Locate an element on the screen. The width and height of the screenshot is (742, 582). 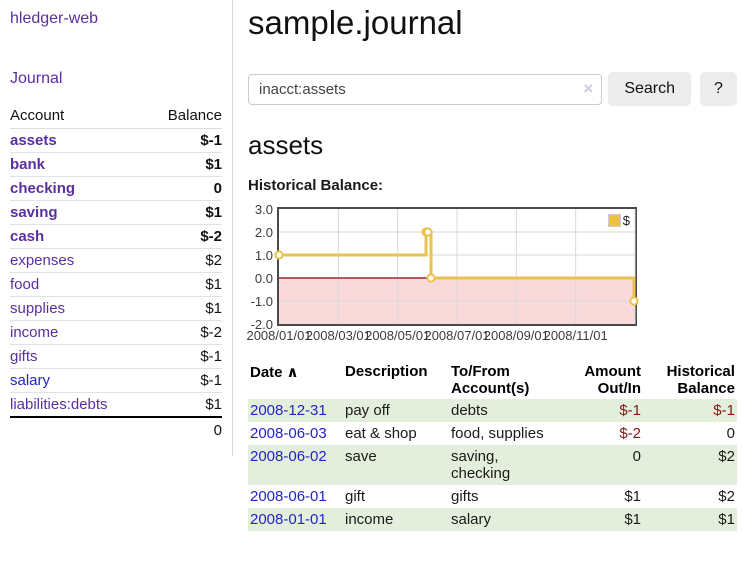
transaction-accounts: gifts is located at coordinates (465, 496).